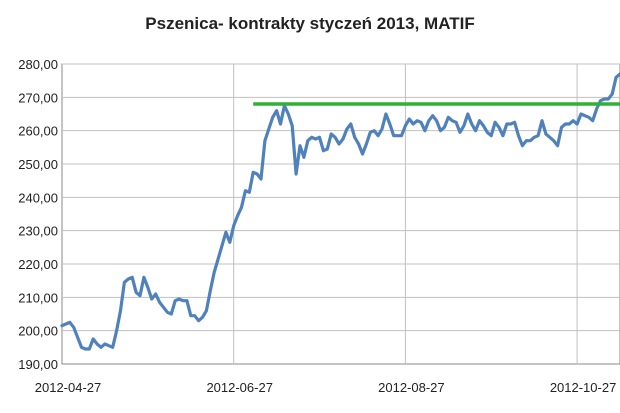 The width and height of the screenshot is (620, 413). What do you see at coordinates (38, 364) in the screenshot?
I see `y-tick-label: 190,00` at bounding box center [38, 364].